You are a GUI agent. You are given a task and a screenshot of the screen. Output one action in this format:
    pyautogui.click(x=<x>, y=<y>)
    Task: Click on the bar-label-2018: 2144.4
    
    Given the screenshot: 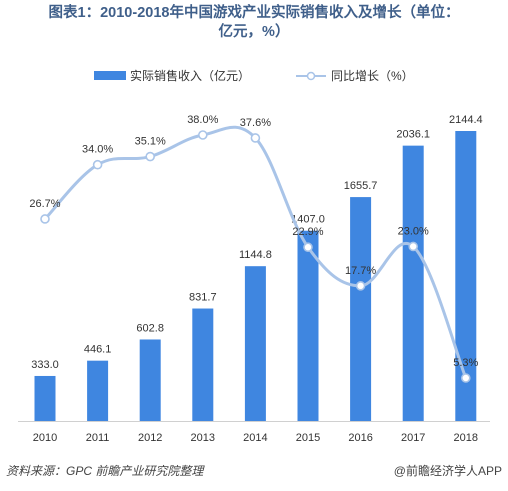 What is the action you would take?
    pyautogui.click(x=466, y=120)
    